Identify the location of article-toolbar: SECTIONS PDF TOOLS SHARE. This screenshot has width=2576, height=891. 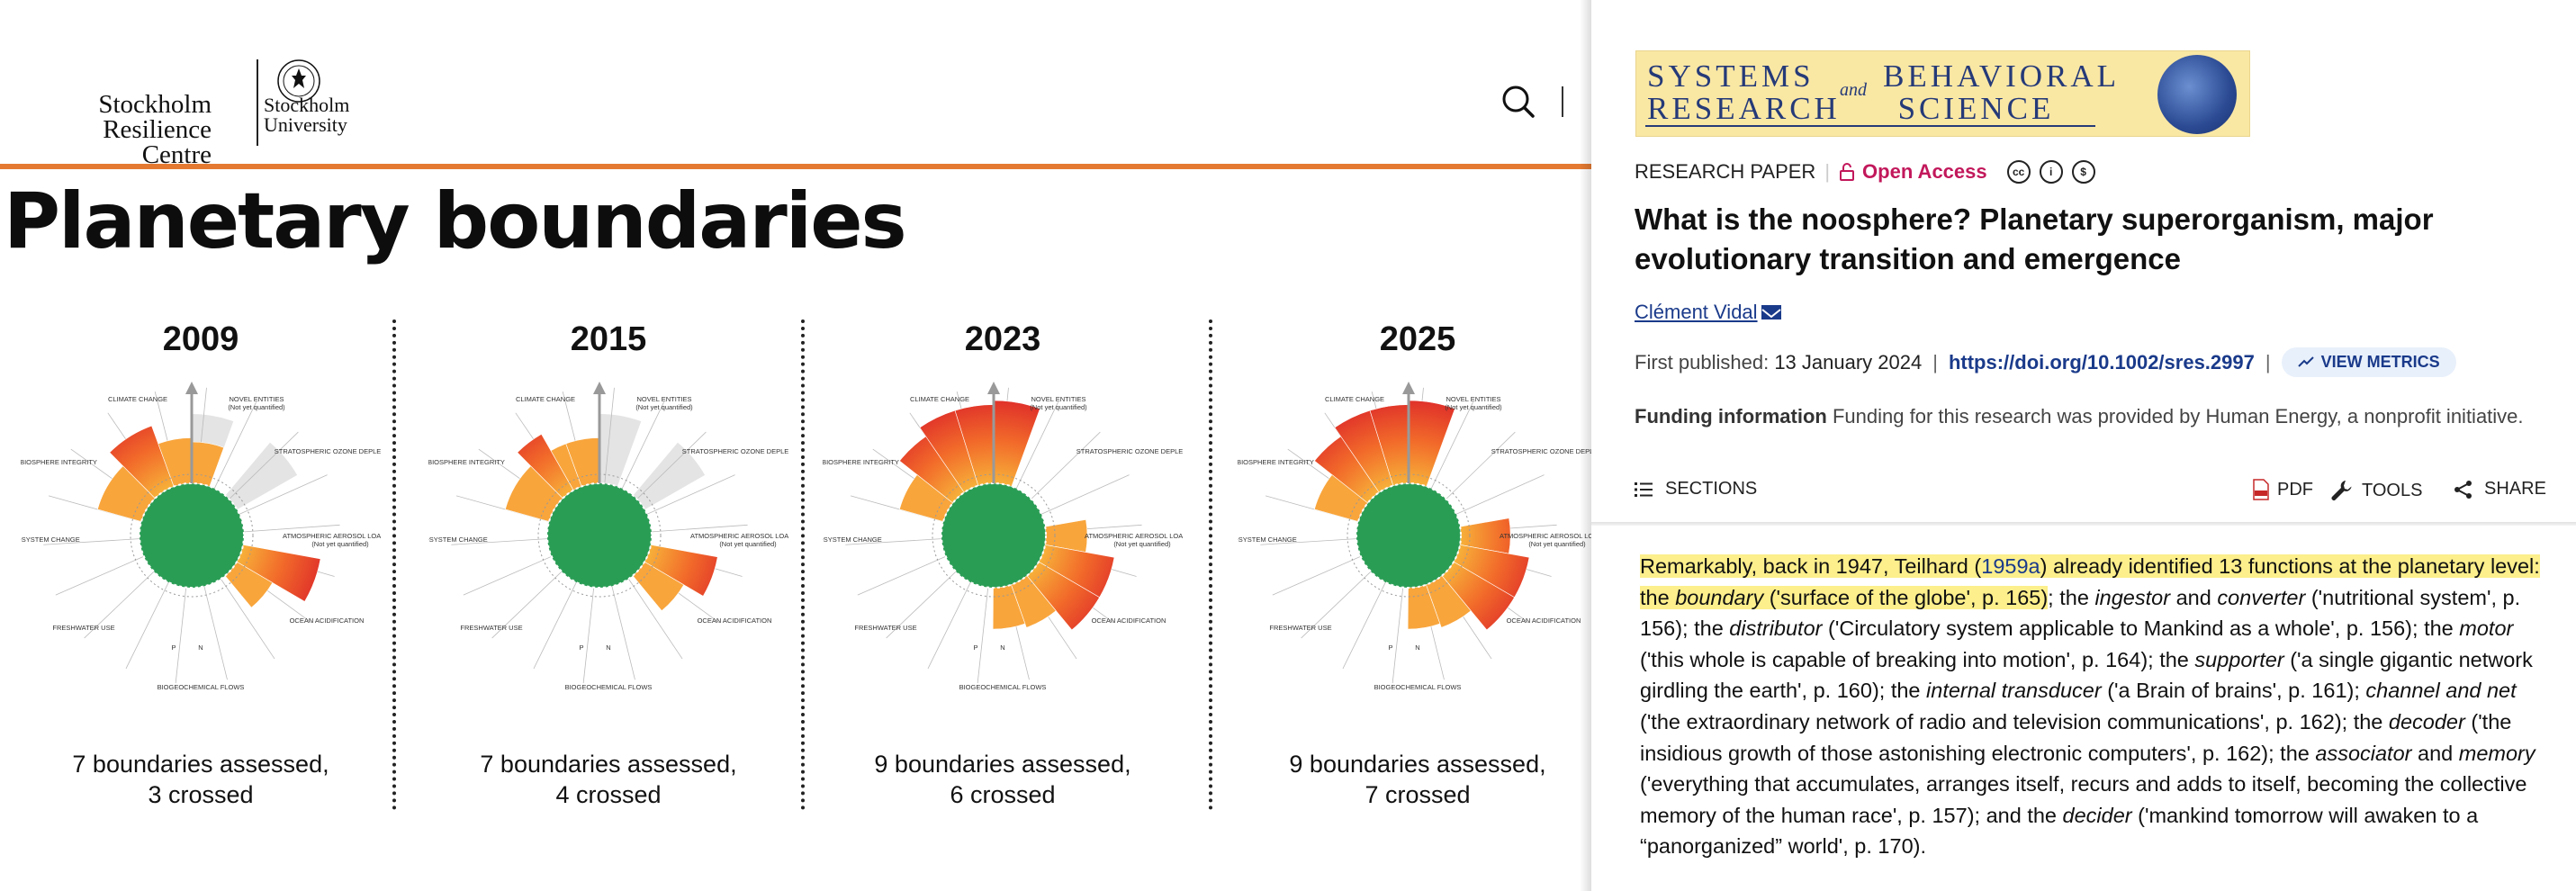
(2090, 493).